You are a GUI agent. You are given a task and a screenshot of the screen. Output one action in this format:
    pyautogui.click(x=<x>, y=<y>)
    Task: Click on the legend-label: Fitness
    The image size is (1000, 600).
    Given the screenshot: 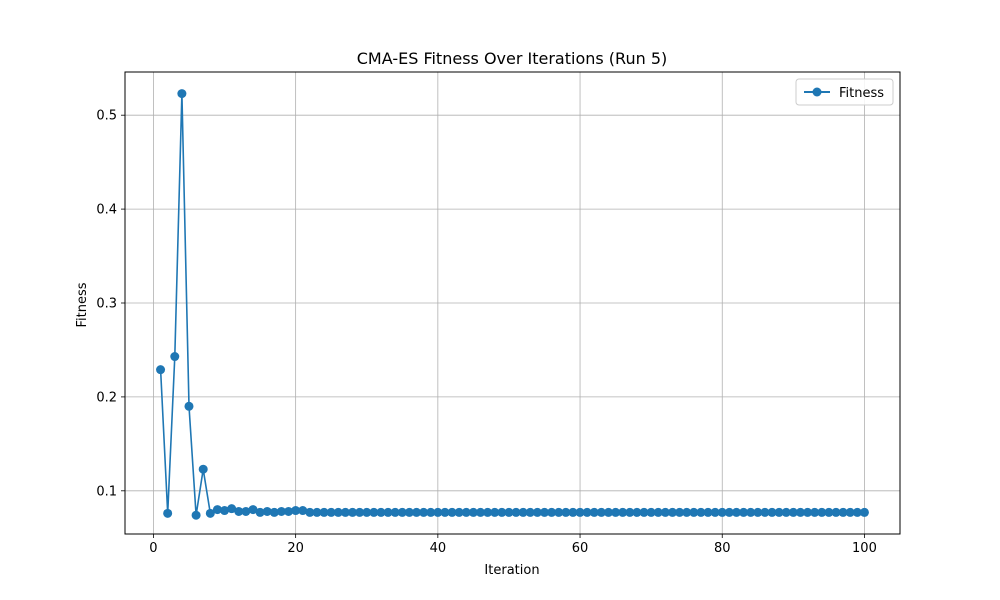 What is the action you would take?
    pyautogui.click(x=861, y=93)
    